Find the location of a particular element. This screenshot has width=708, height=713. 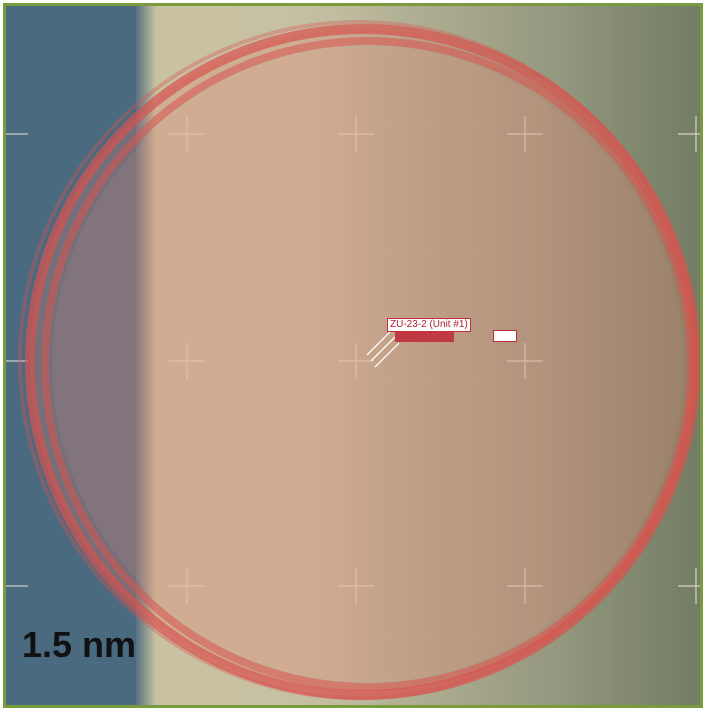

unit-label-stack-tail is located at coordinates (505, 336).